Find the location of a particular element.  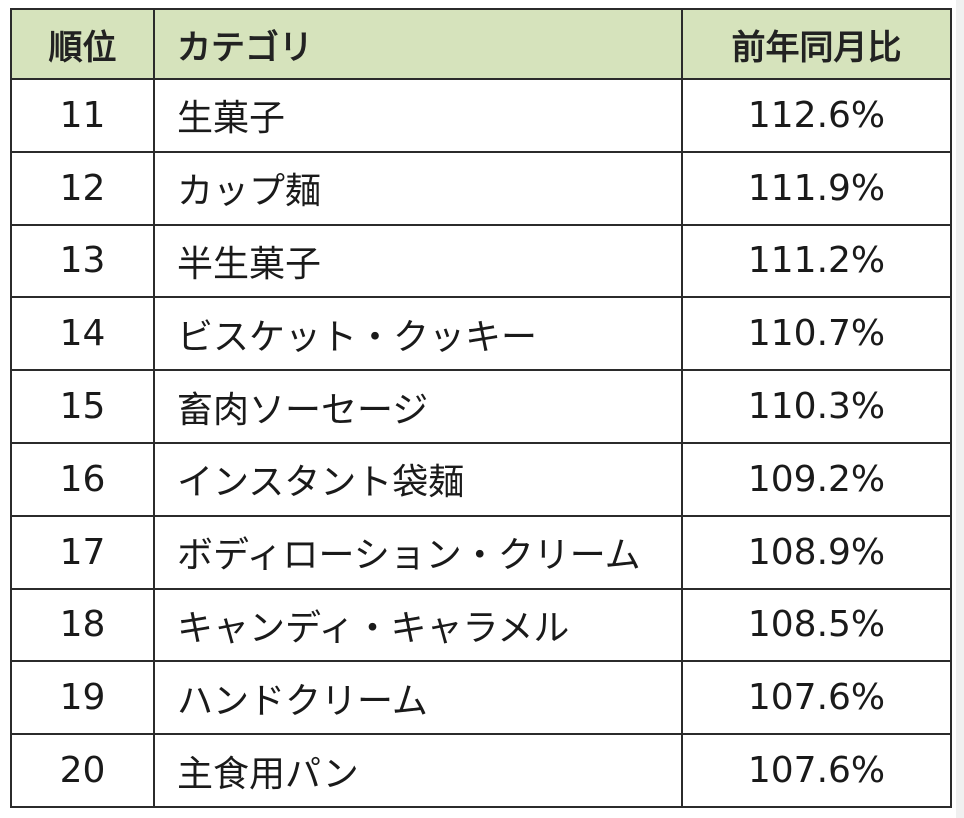

table-row: 17 ボディローション・クリーム 108.9% is located at coordinates (481, 552).